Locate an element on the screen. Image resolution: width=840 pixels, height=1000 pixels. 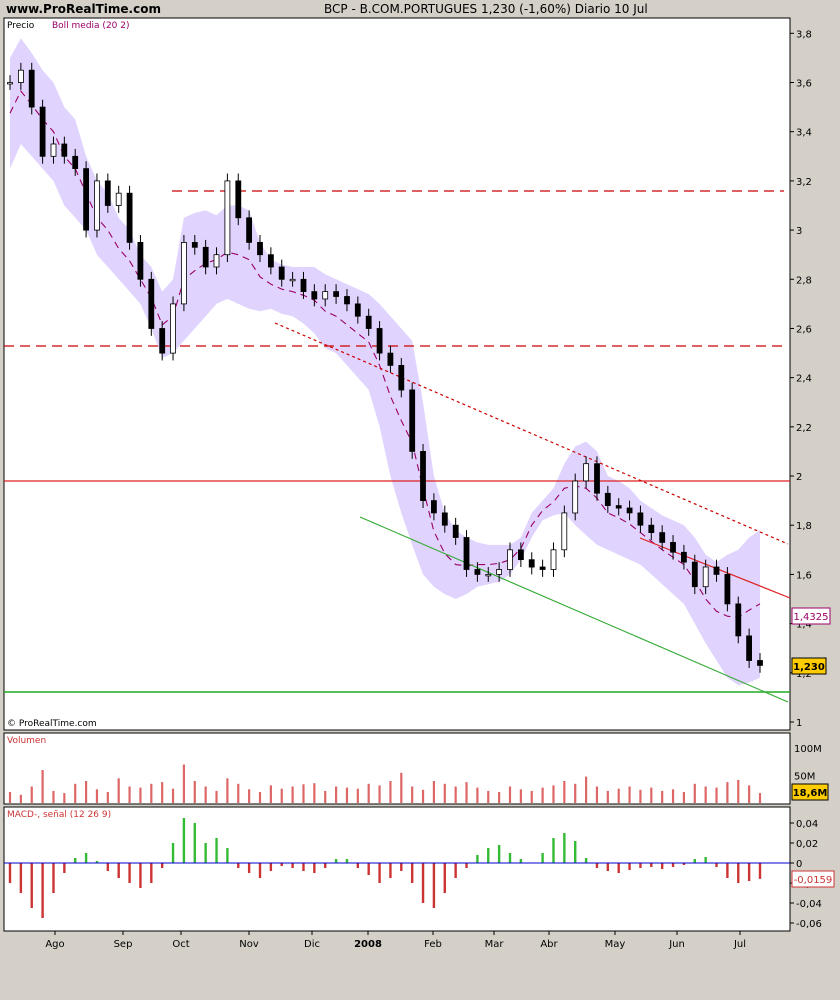
volume-bars is located at coordinates (385, 783).